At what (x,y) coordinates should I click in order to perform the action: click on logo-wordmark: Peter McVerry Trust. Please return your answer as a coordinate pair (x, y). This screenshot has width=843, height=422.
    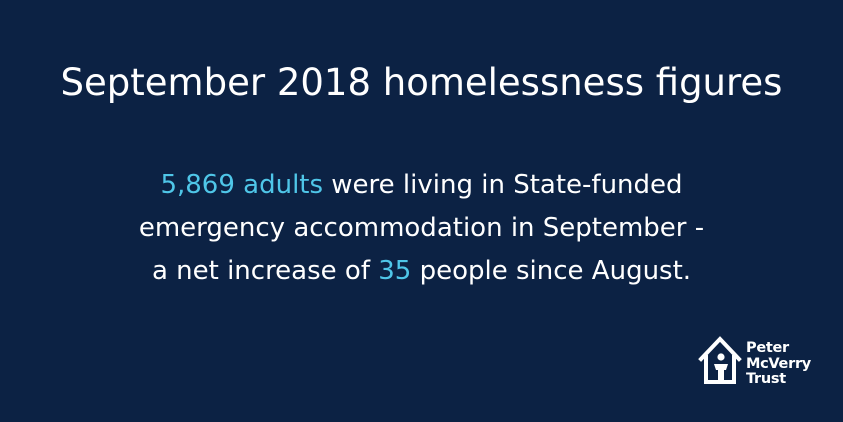
    Looking at the image, I should click on (778, 364).